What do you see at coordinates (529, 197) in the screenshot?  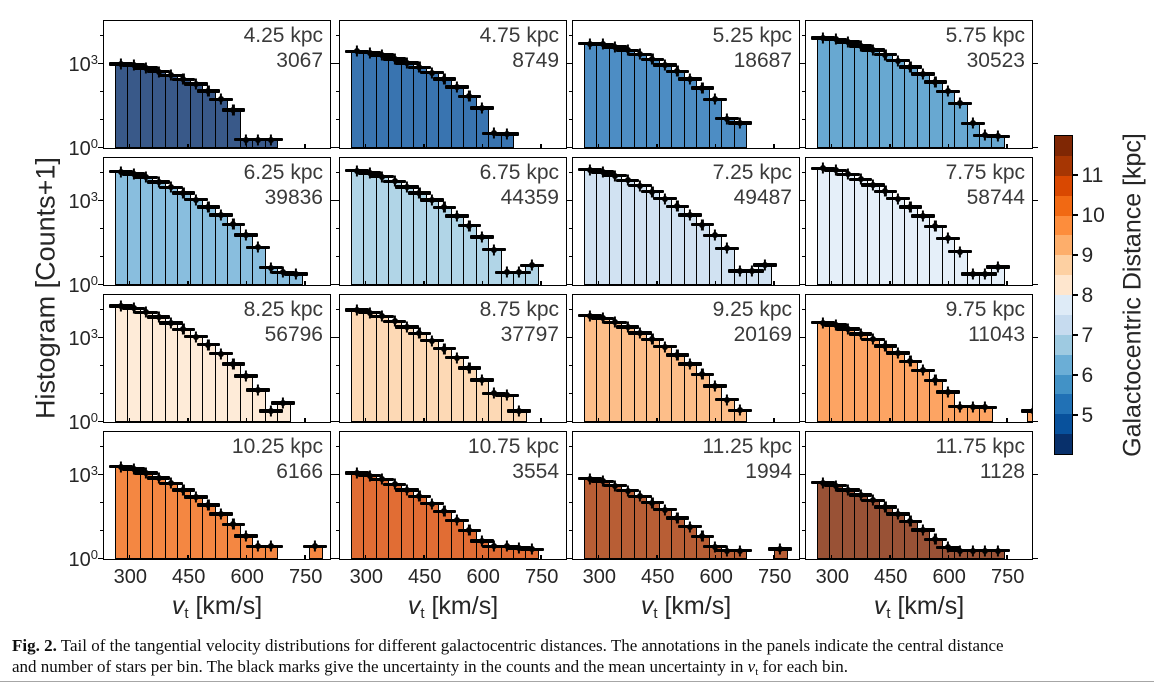 I see `panel-starcount-label: 44359` at bounding box center [529, 197].